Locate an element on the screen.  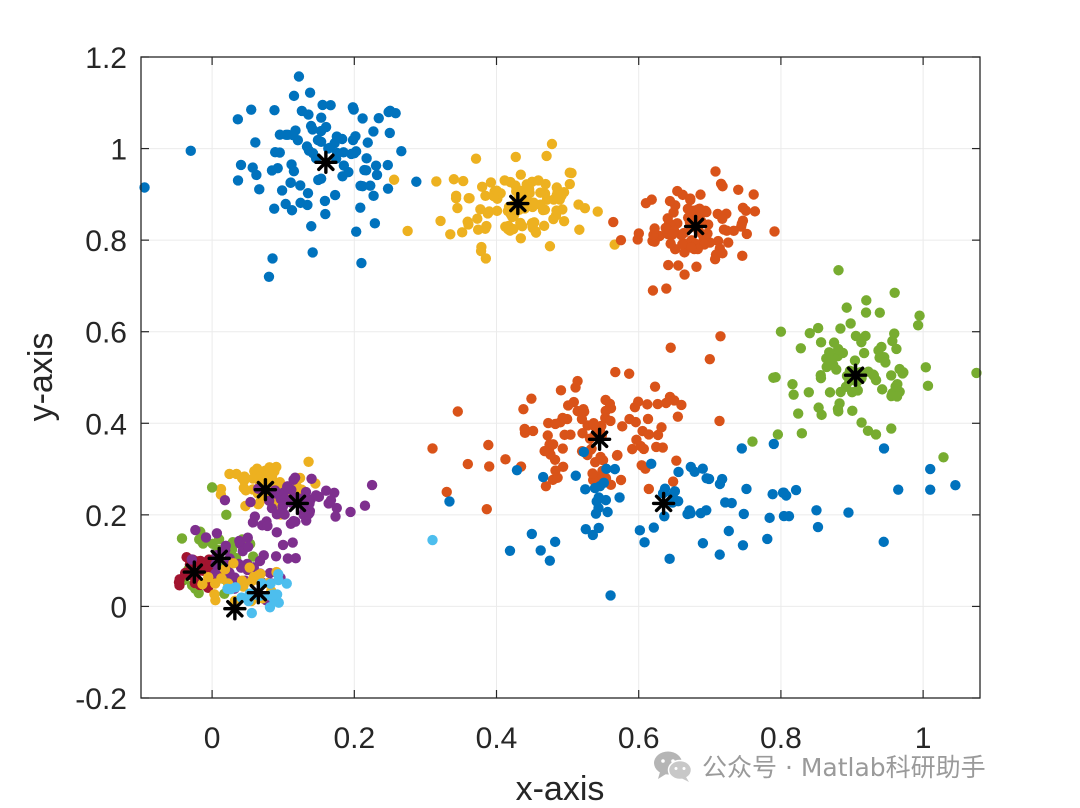
x-tick-label: 0.8 is located at coordinates (781, 738).